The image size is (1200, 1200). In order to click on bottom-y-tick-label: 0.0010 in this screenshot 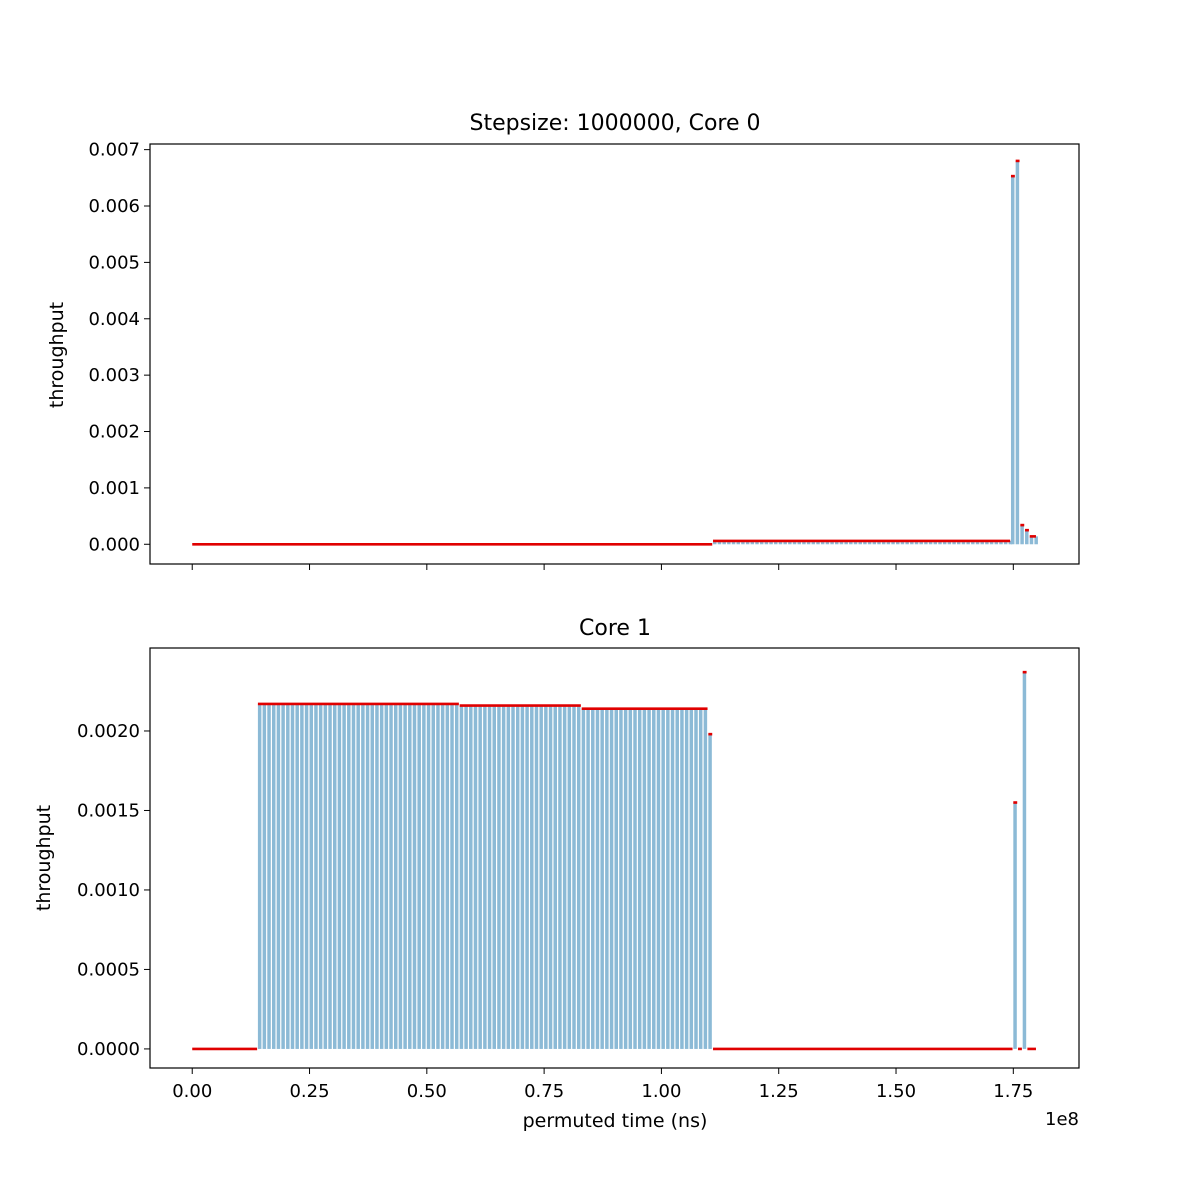, I will do `click(108, 890)`.